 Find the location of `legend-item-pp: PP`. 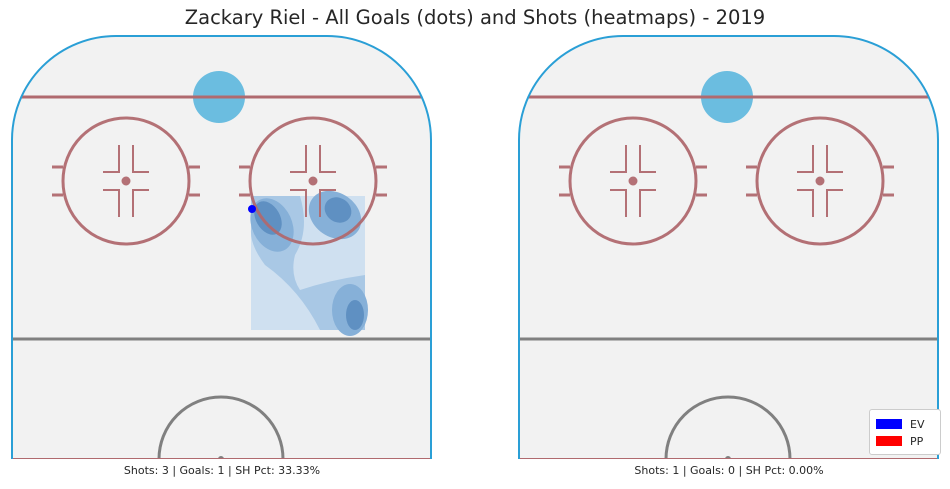

legend-item-pp: PP is located at coordinates (899, 441).